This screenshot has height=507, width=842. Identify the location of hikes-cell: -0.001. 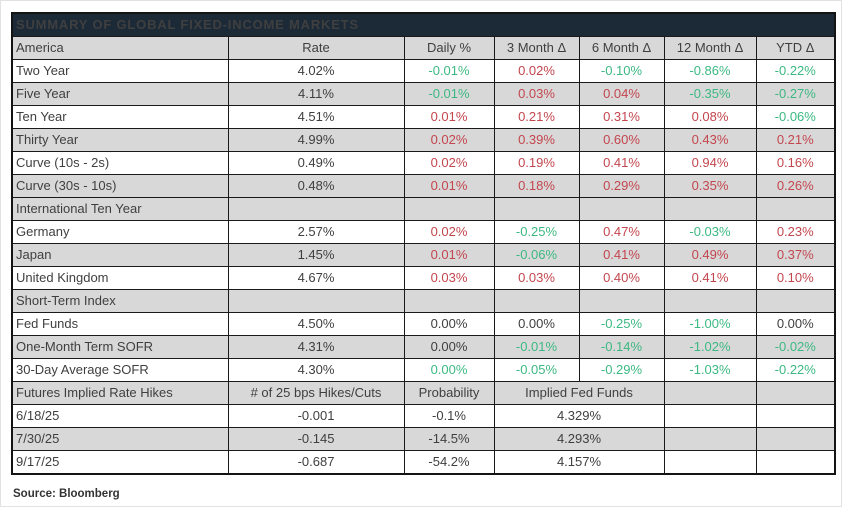
(316, 416).